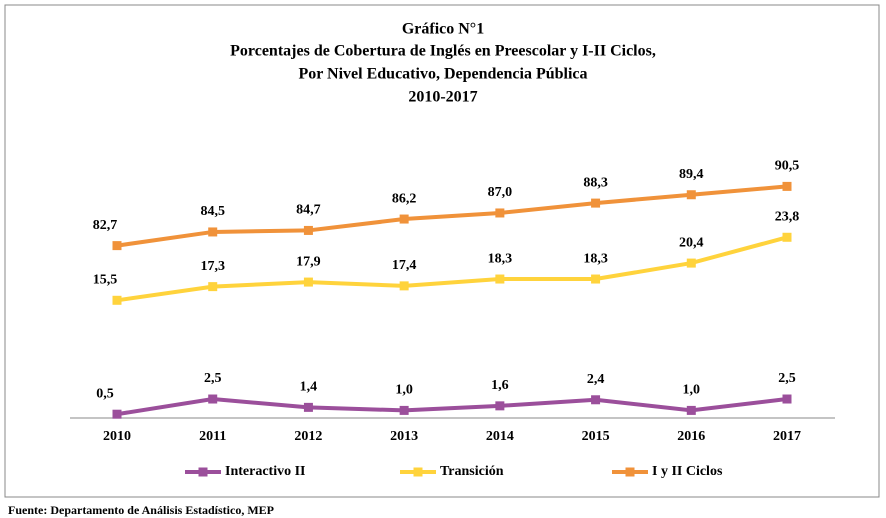  What do you see at coordinates (691, 174) in the screenshot?
I see `data-label: 89,4` at bounding box center [691, 174].